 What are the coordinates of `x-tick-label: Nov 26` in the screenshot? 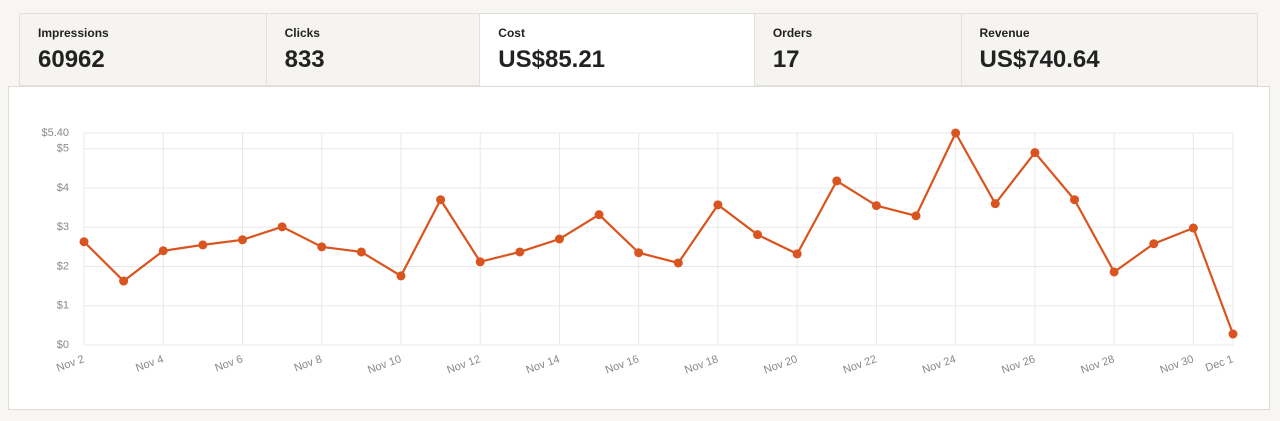 It's located at (1018, 364).